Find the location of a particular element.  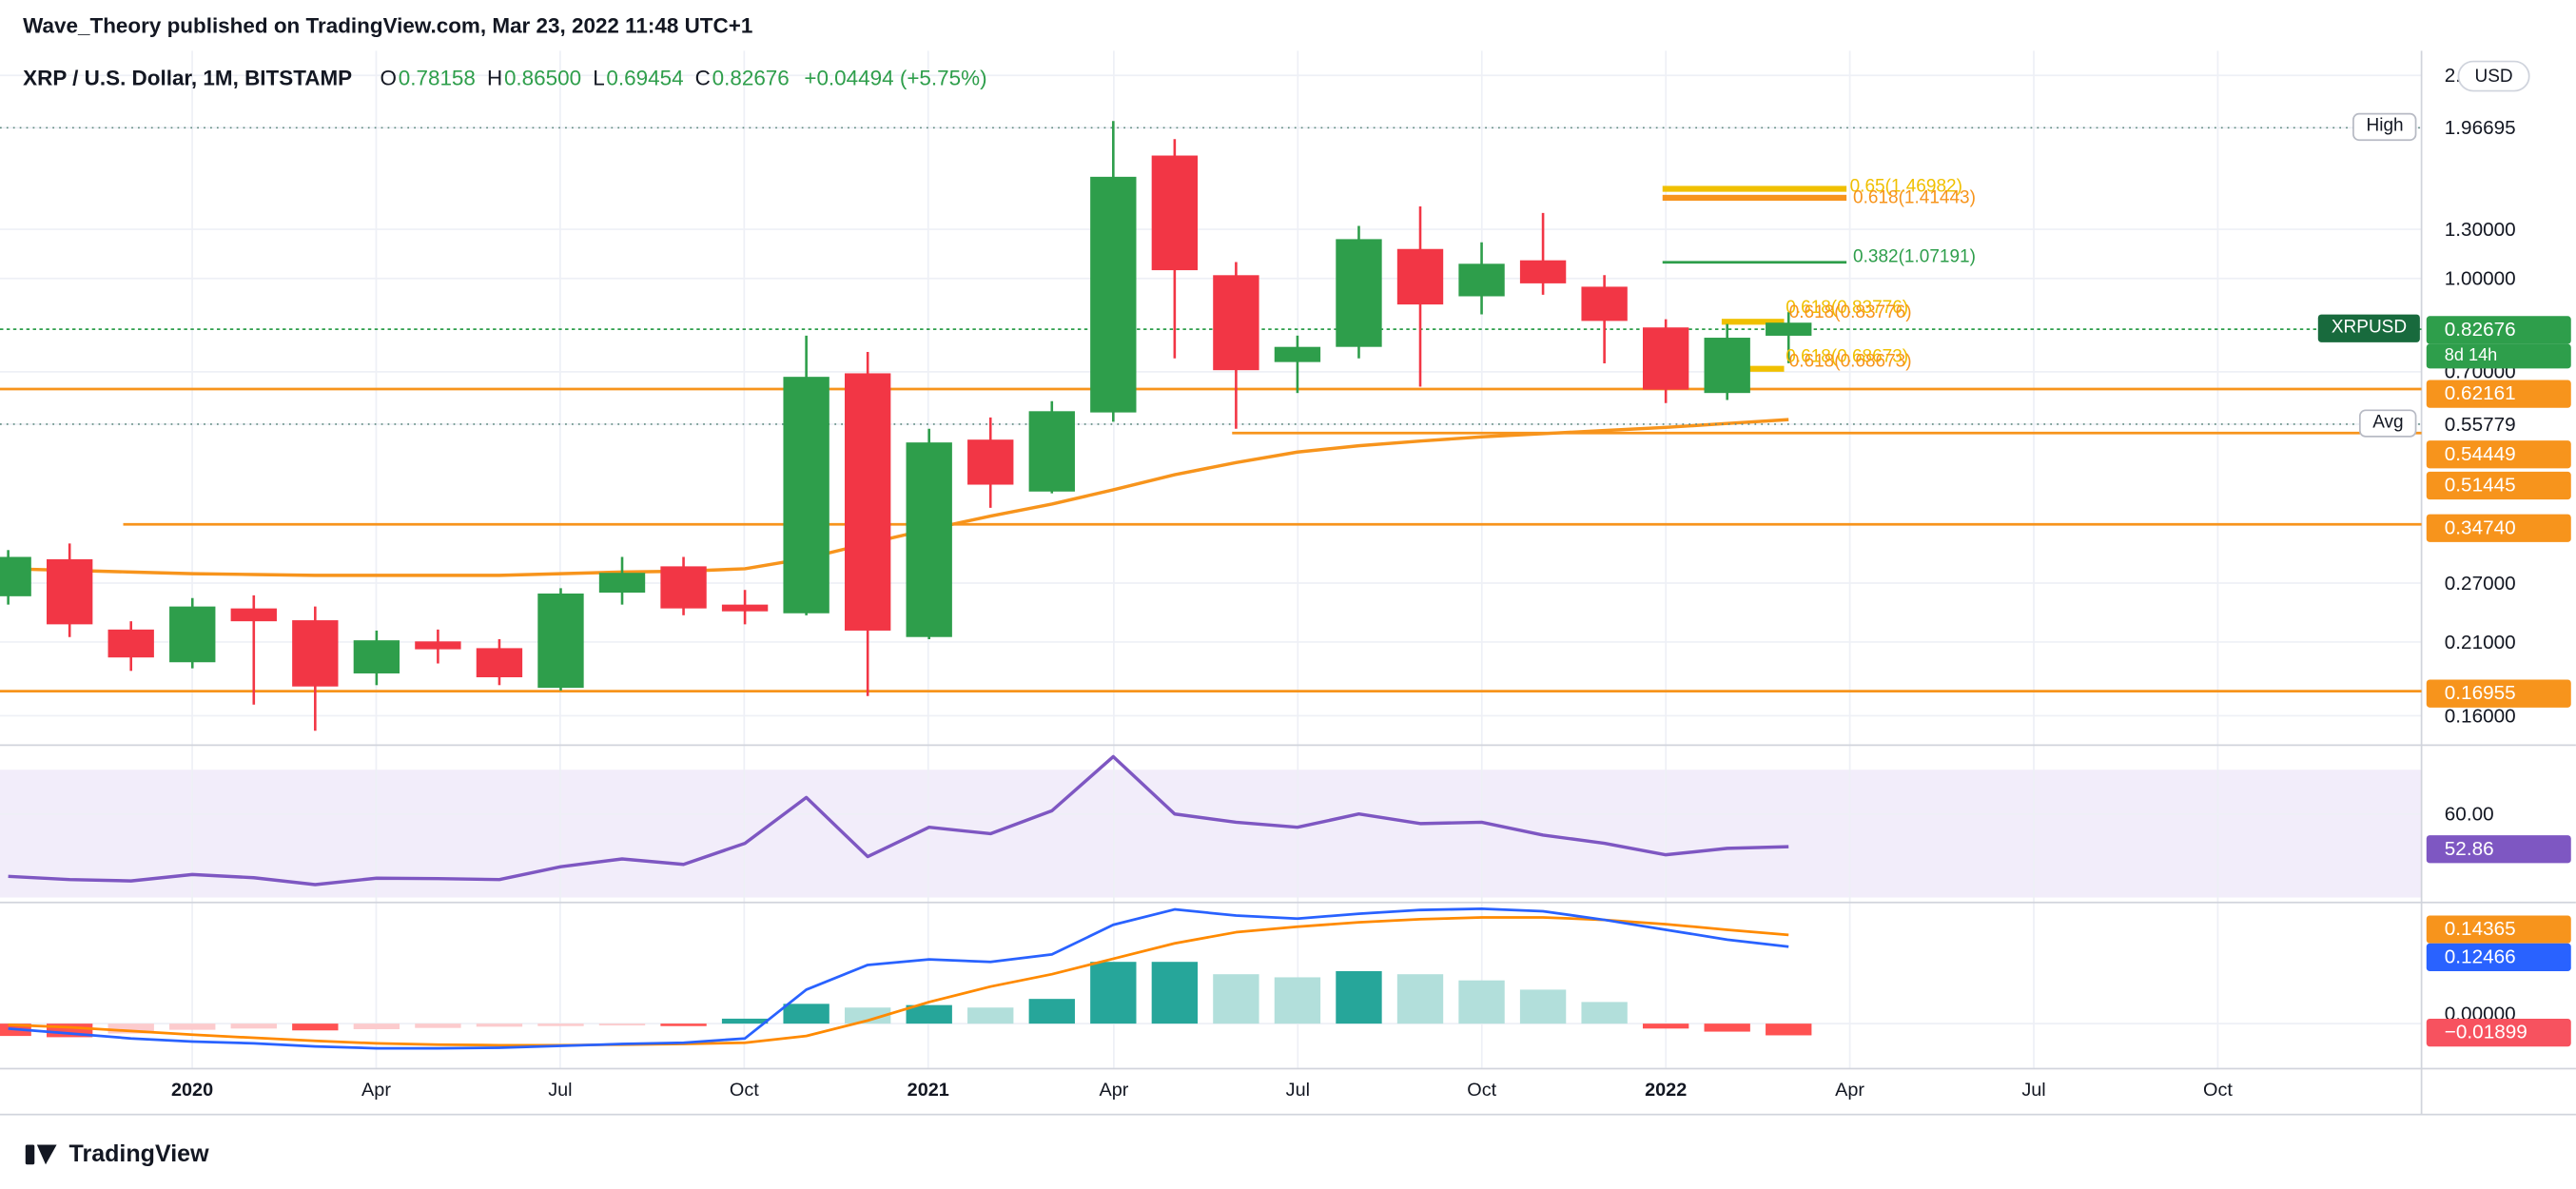

price-axis-label: 1.30000 is located at coordinates (2480, 230).